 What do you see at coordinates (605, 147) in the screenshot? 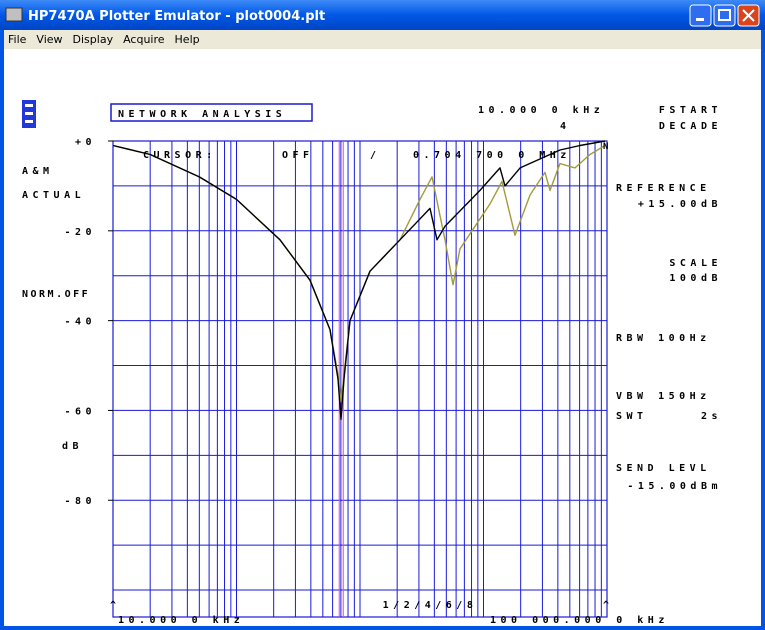
I see `n-marker: N` at bounding box center [605, 147].